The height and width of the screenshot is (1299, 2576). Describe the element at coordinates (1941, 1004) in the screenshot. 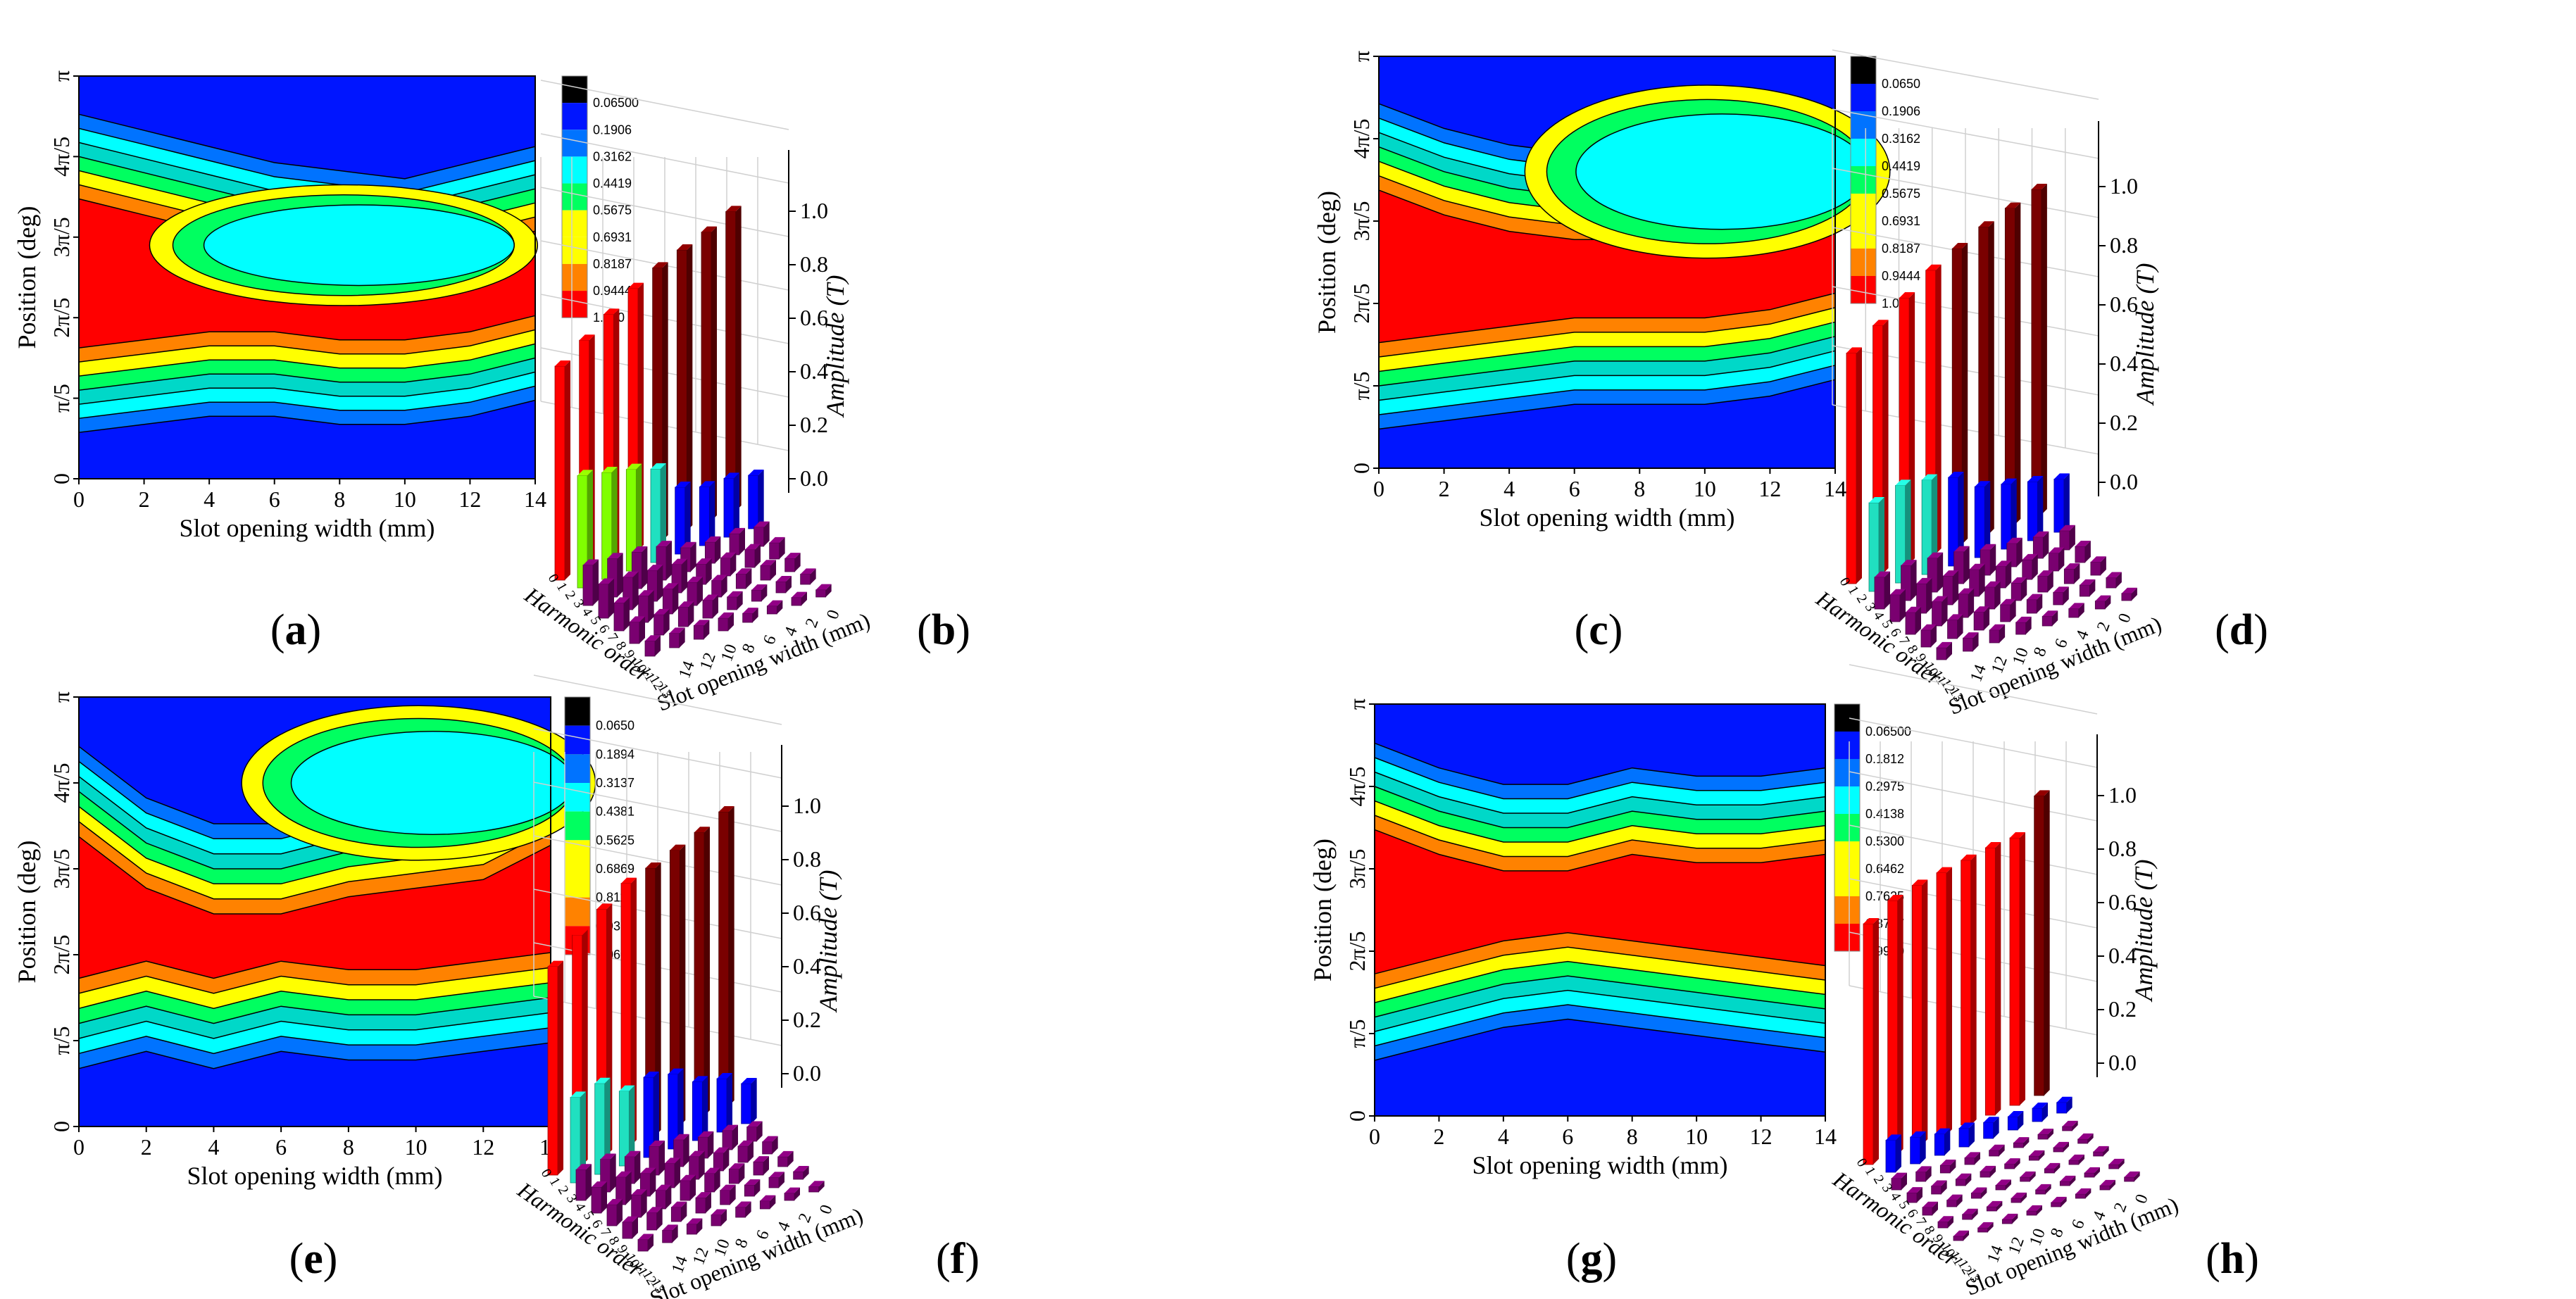

I see `bar-fundamental` at that location.